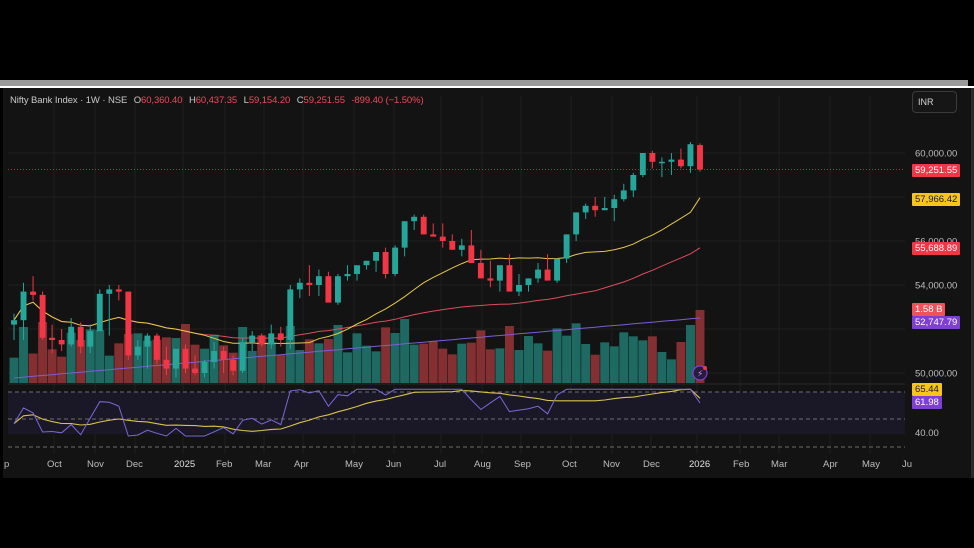 The height and width of the screenshot is (548, 974). What do you see at coordinates (137, 100) in the screenshot?
I see `open-label: O` at bounding box center [137, 100].